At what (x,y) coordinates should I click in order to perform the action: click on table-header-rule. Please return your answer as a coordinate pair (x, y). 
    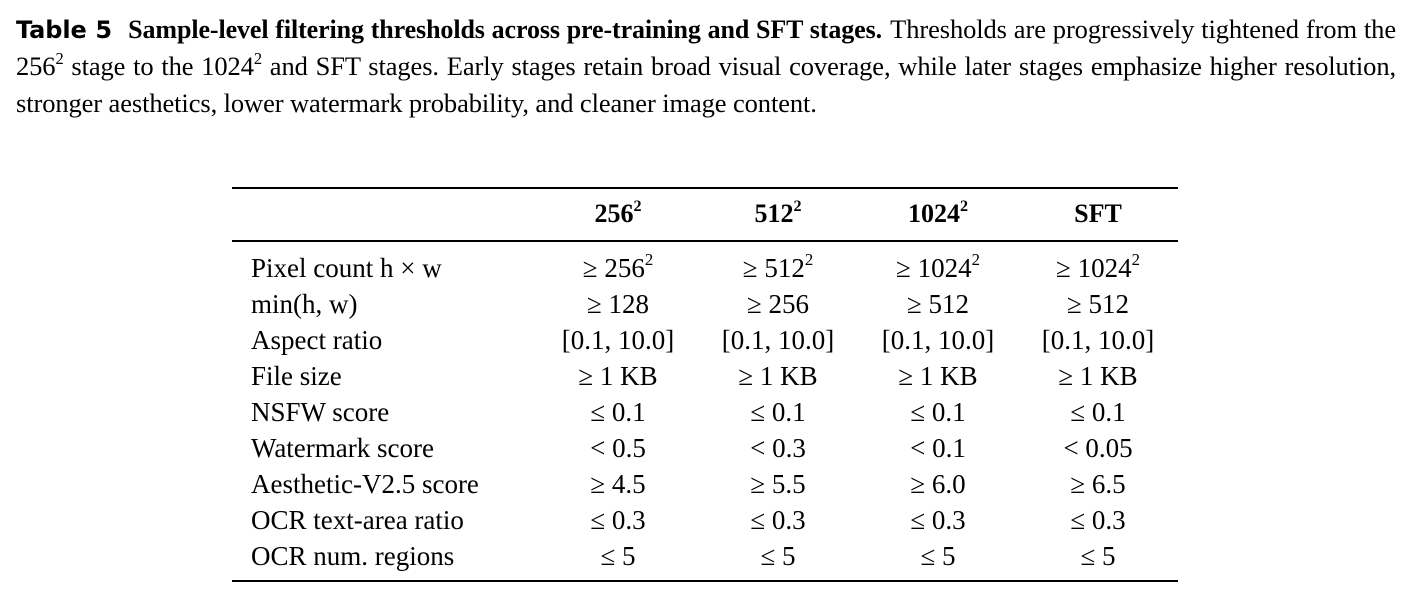
    Looking at the image, I should click on (705, 241).